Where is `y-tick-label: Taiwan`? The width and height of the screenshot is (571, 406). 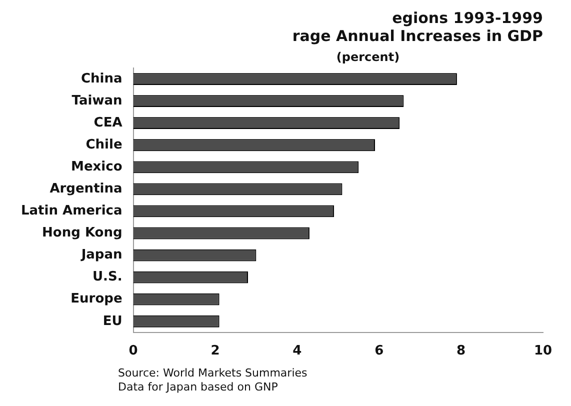
y-tick-label: Taiwan is located at coordinates (97, 100).